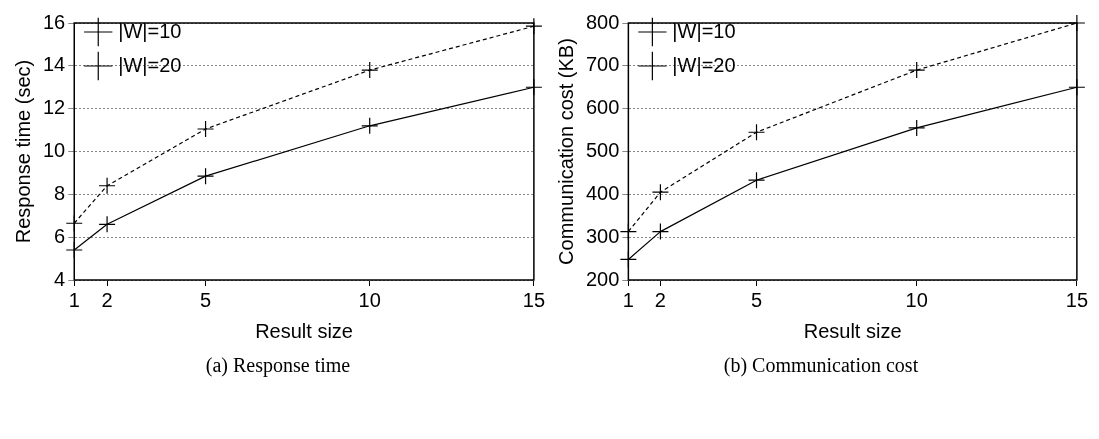 The width and height of the screenshot is (1099, 439). Describe the element at coordinates (821, 365) in the screenshot. I see `text: (b) Communication cost` at that location.